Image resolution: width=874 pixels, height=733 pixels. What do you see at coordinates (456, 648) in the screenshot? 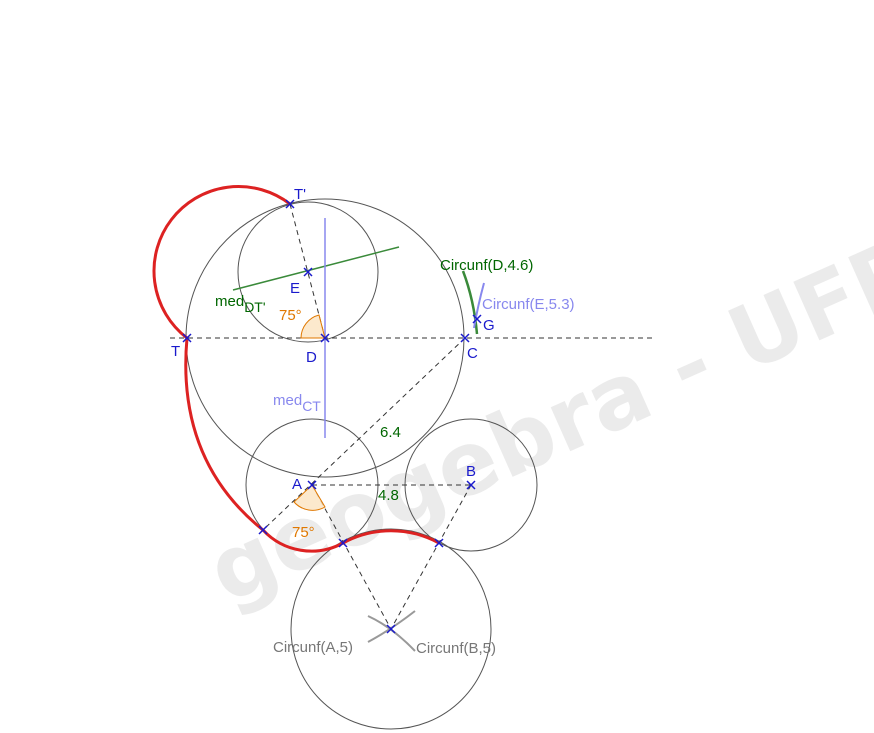
I see `label-circunf-b: Circunf(B,5)` at bounding box center [456, 648].